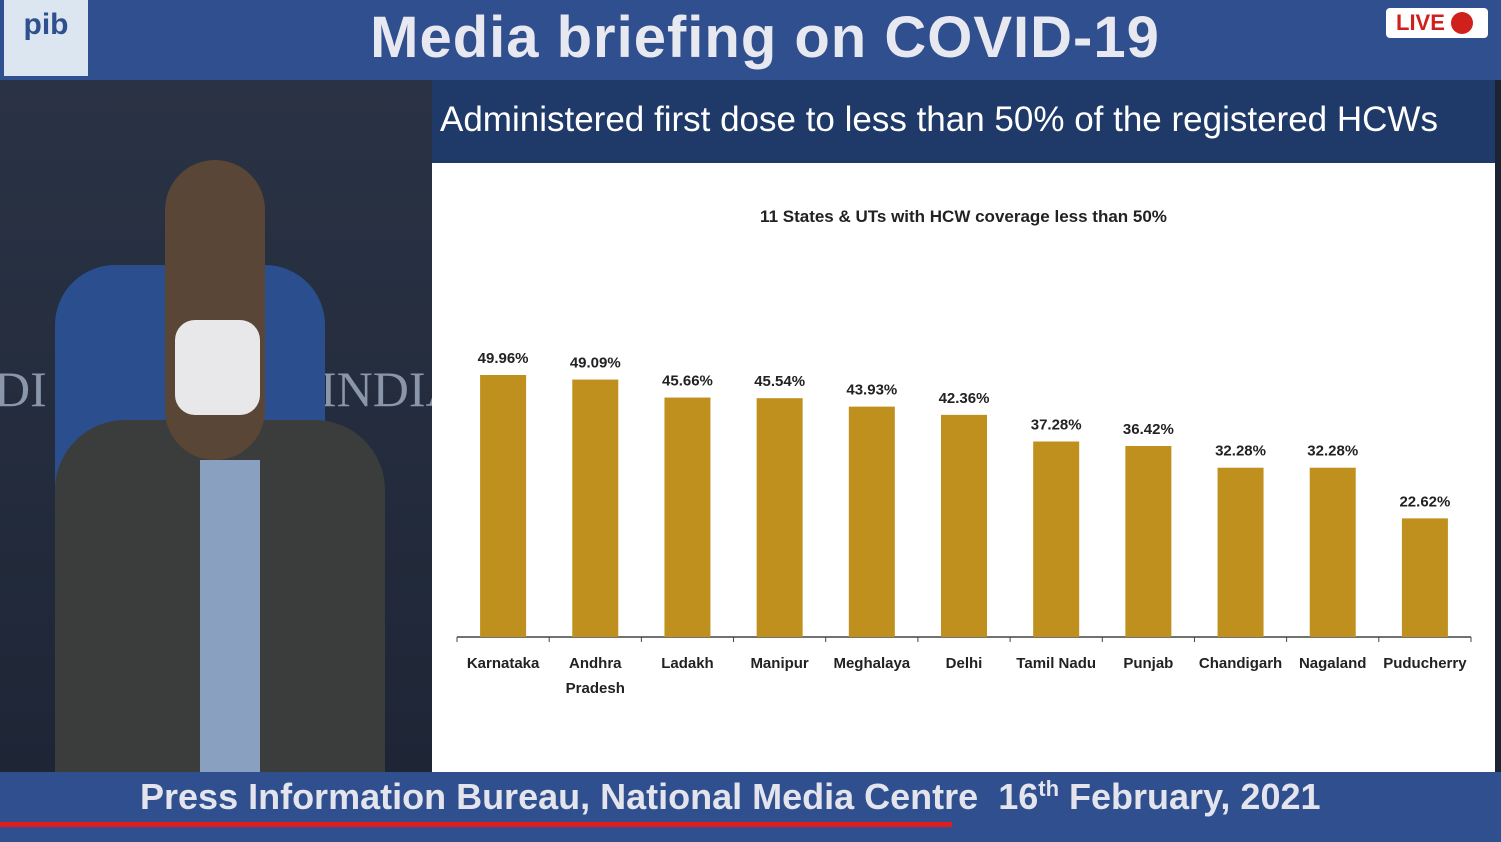 The width and height of the screenshot is (1501, 842). I want to click on x-tick-label: Manipur, so click(779, 663).